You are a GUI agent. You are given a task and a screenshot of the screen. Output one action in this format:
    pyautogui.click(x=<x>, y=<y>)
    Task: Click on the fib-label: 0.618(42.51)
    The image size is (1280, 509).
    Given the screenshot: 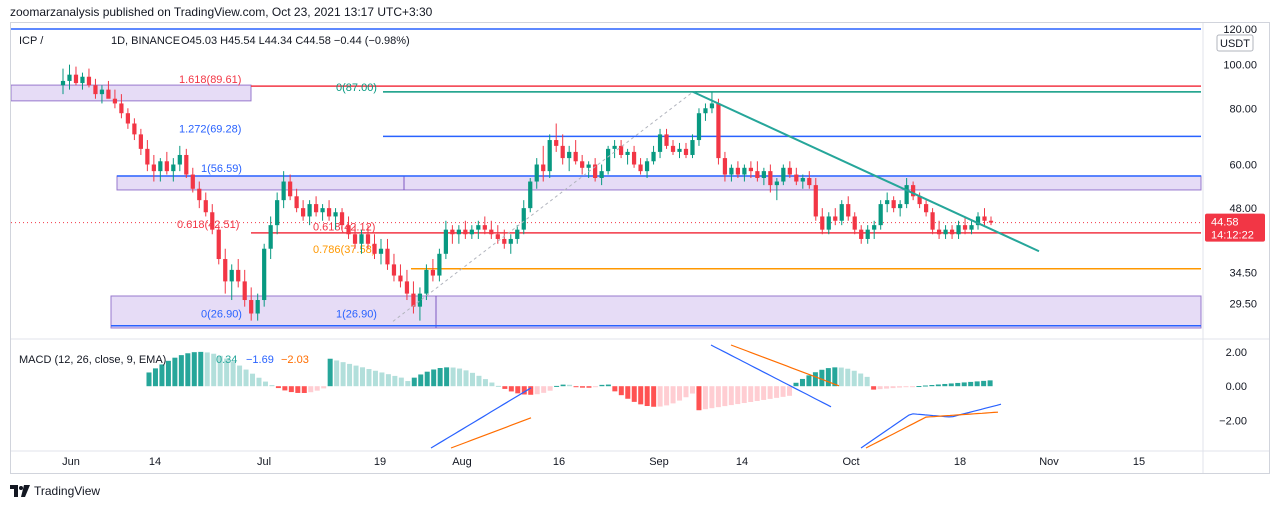 What is the action you would take?
    pyautogui.click(x=208, y=225)
    